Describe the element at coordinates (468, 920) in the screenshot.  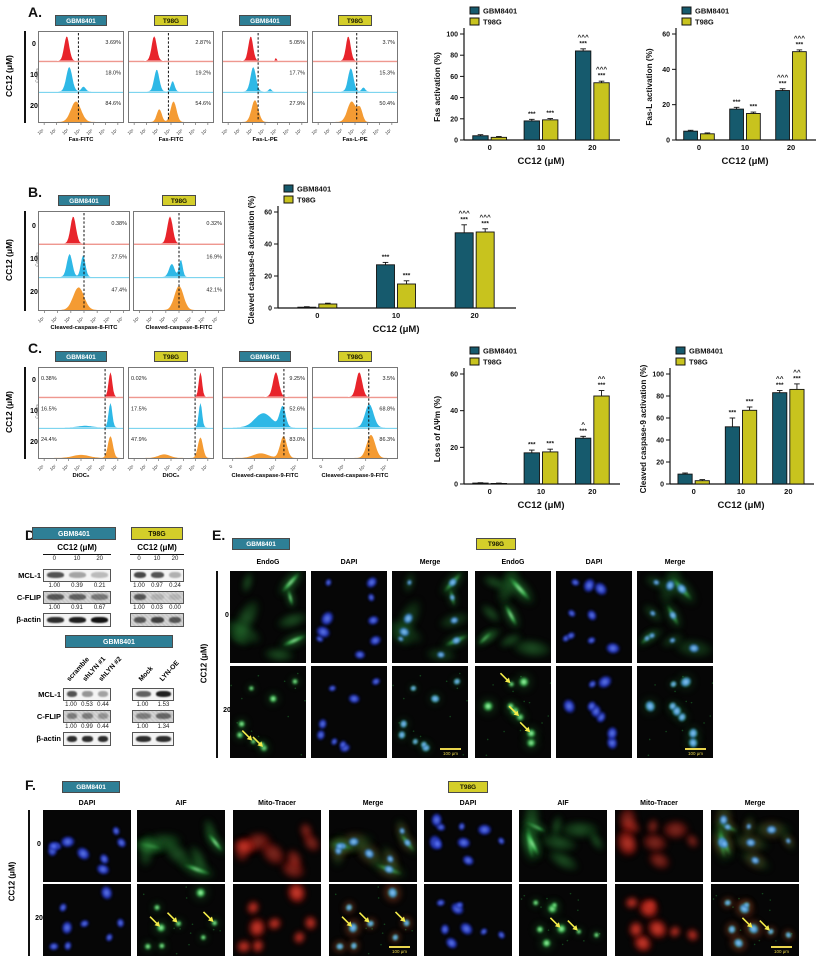
I see `micrograph-dapi-row20` at that location.